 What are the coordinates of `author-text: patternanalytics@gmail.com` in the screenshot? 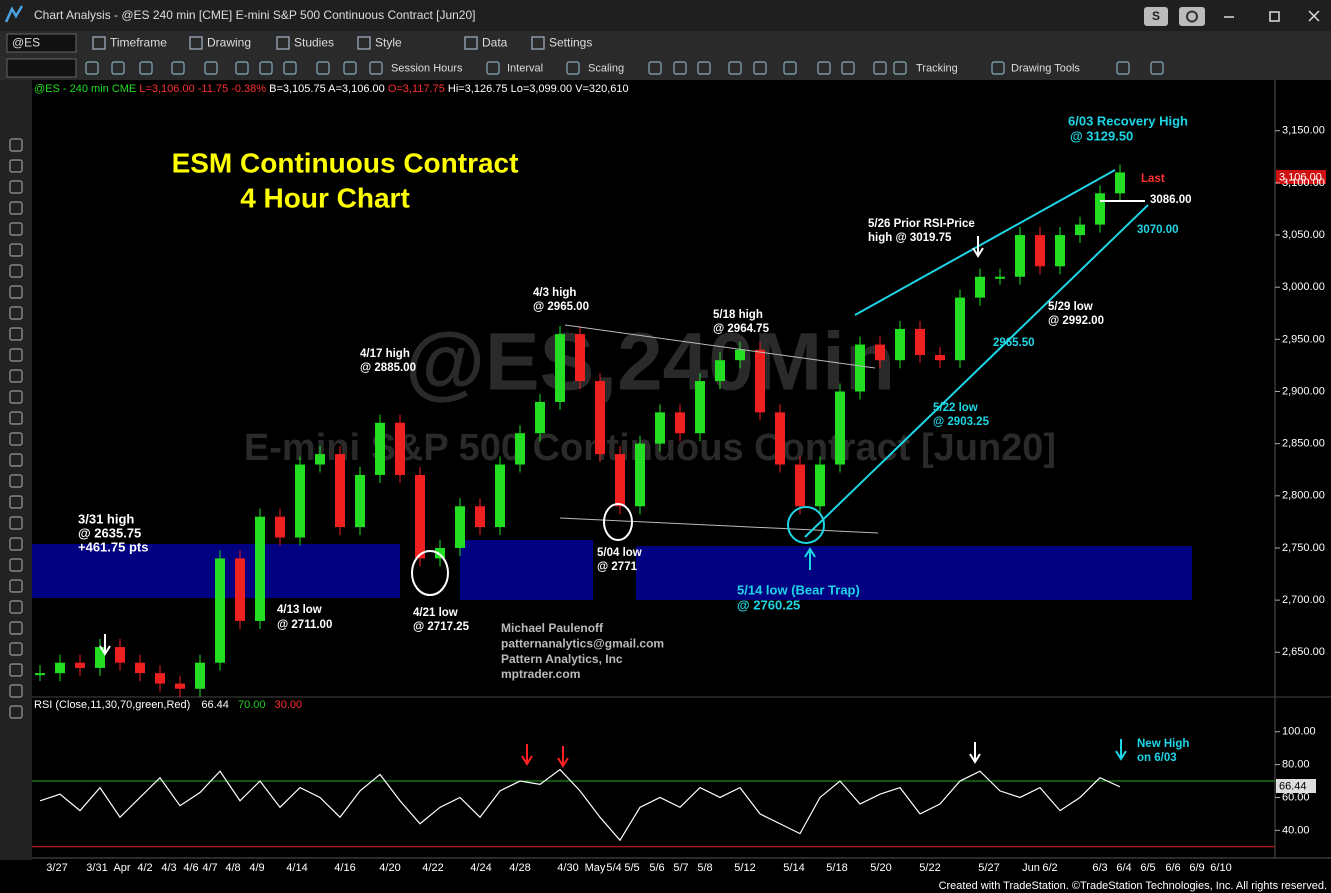 It's located at (582, 643).